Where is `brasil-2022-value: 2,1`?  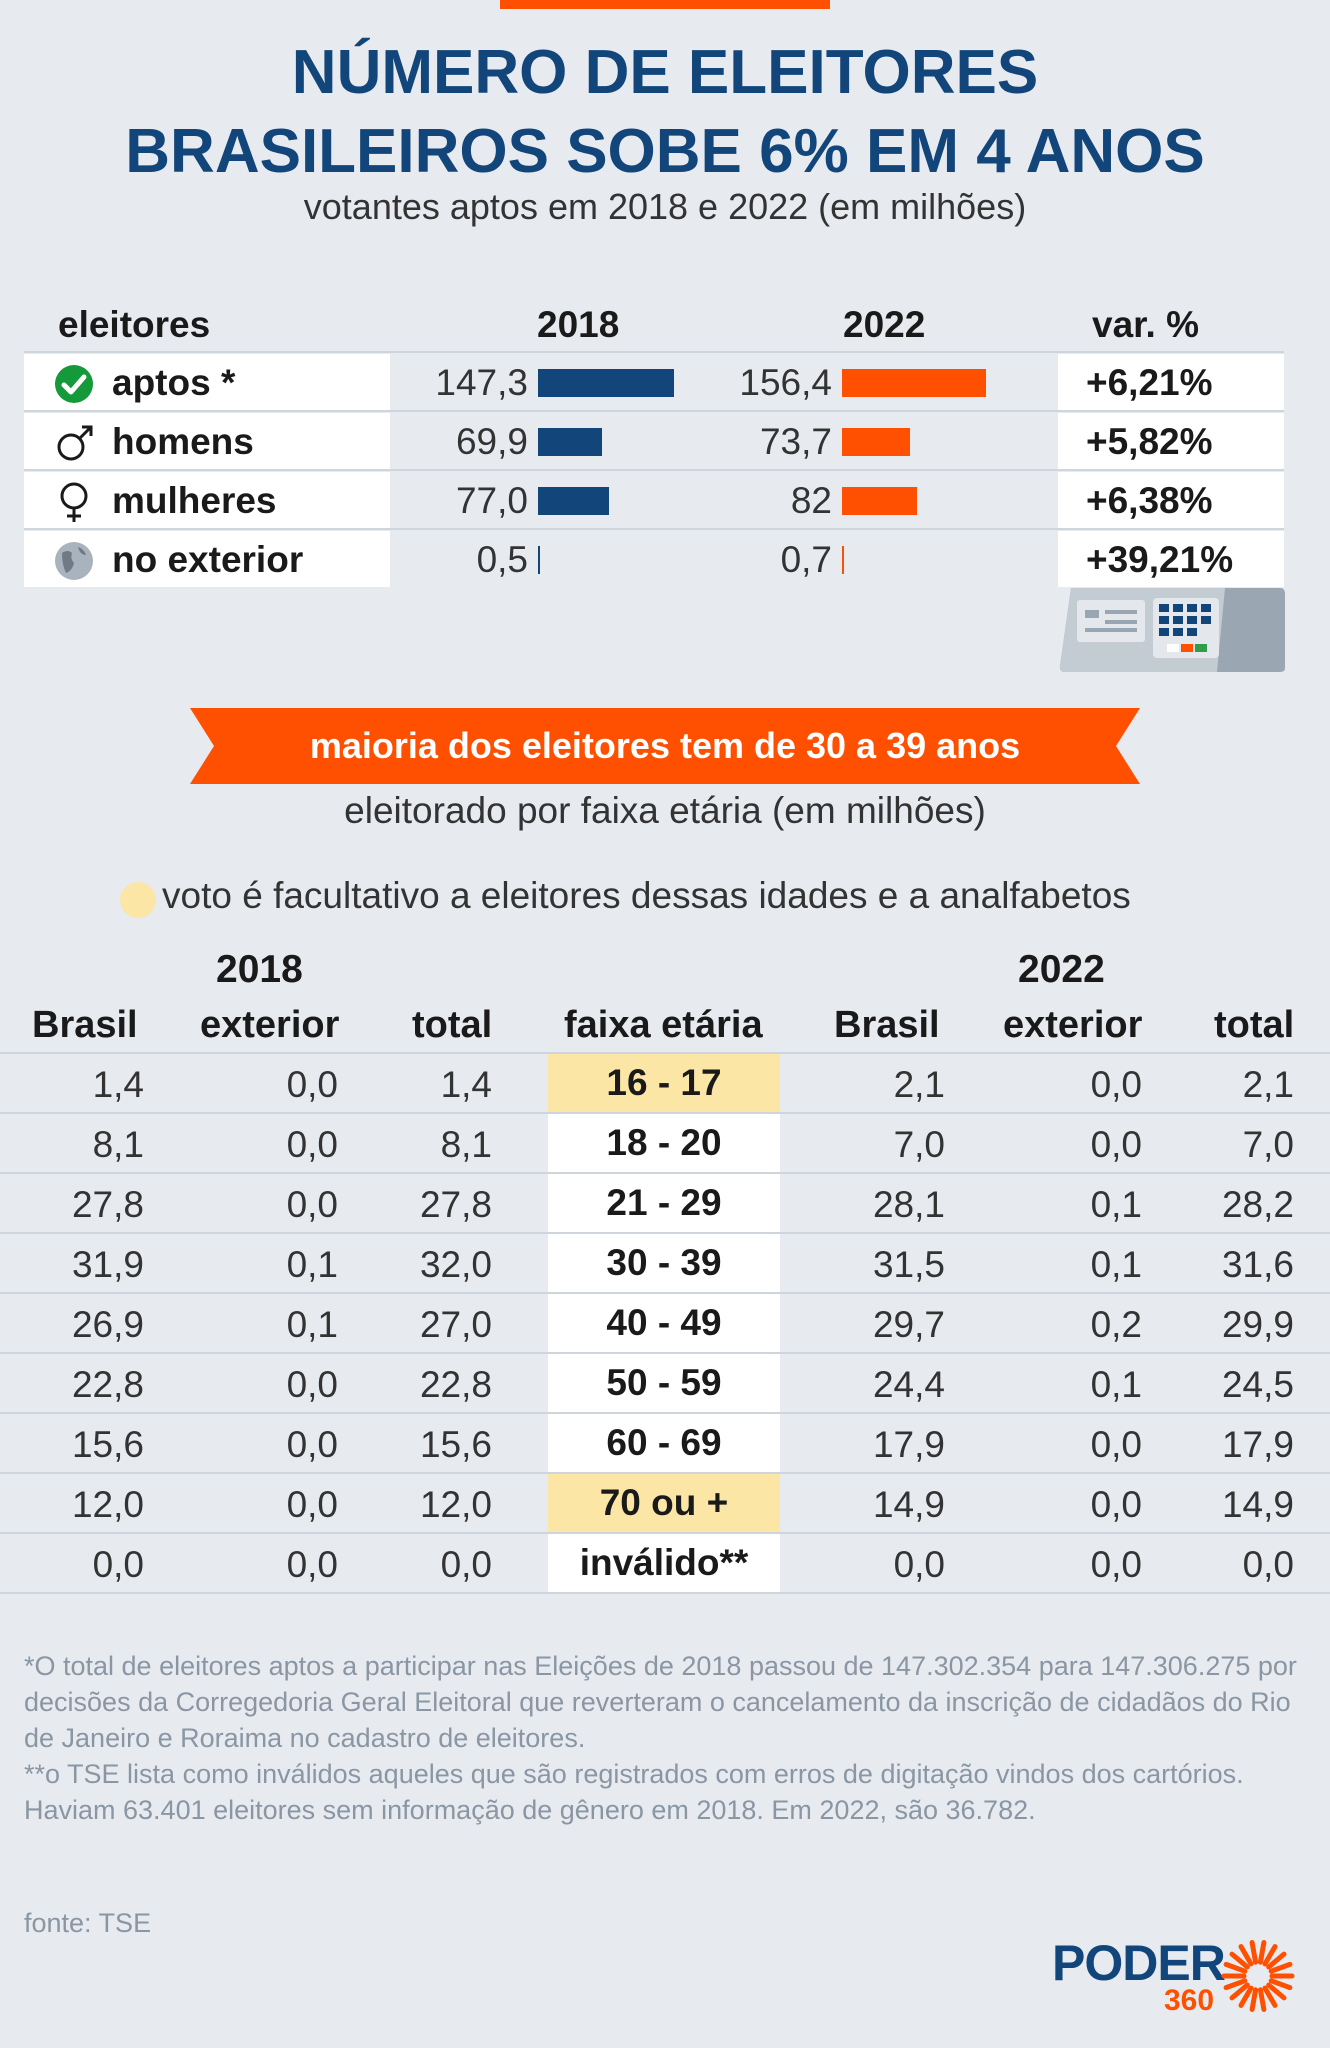
brasil-2022-value: 2,1 is located at coordinates (919, 1084).